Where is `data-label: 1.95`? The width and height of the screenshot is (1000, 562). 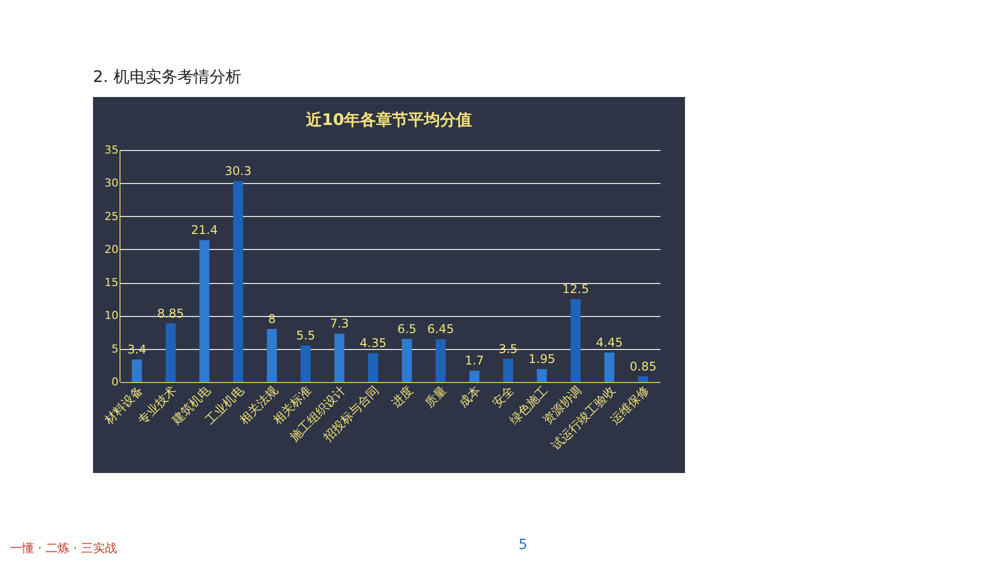 data-label: 1.95 is located at coordinates (542, 359).